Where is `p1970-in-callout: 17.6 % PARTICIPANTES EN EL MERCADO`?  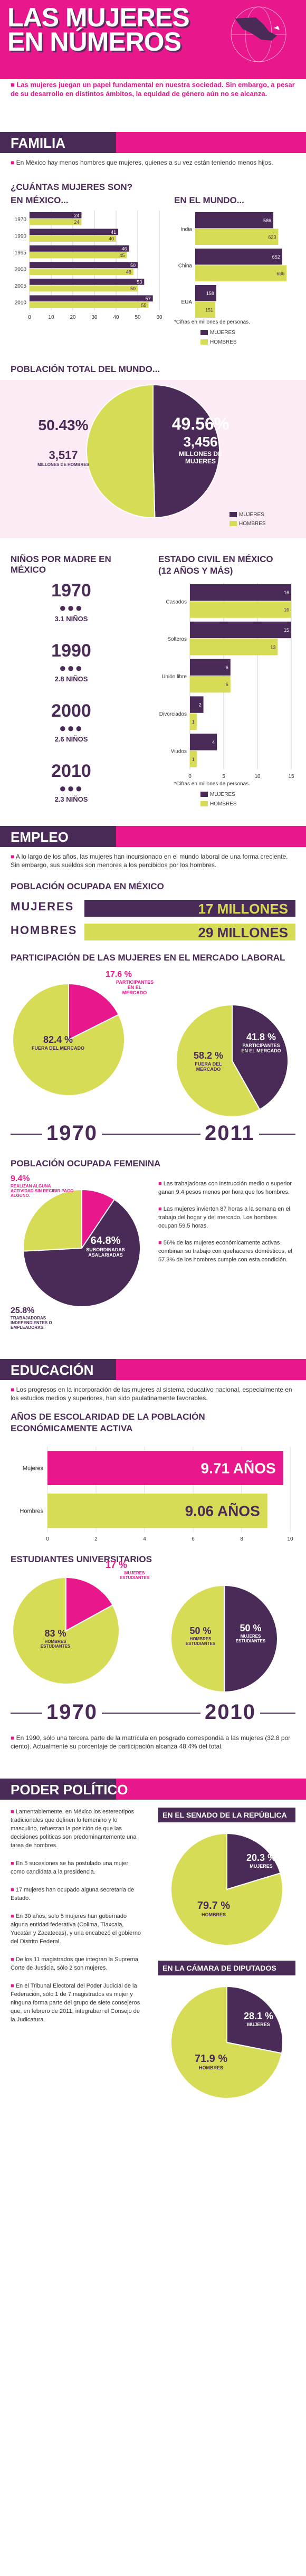
p1970-in-callout: 17.6 % PARTICIPANTES EN EL MERCADO is located at coordinates (137, 982).